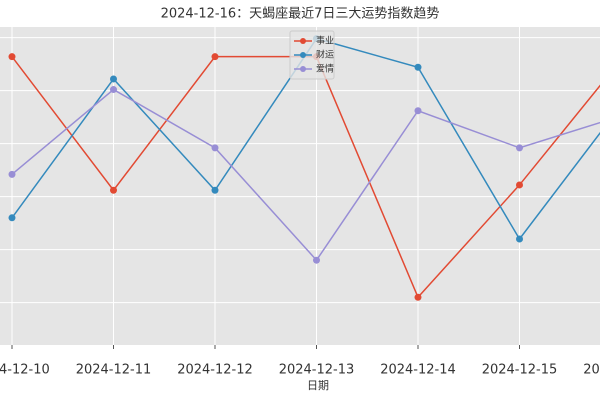 This screenshot has height=400, width=600. What do you see at coordinates (25, 370) in the screenshot?
I see `x-tick-label: 2024-12-10` at bounding box center [25, 370].